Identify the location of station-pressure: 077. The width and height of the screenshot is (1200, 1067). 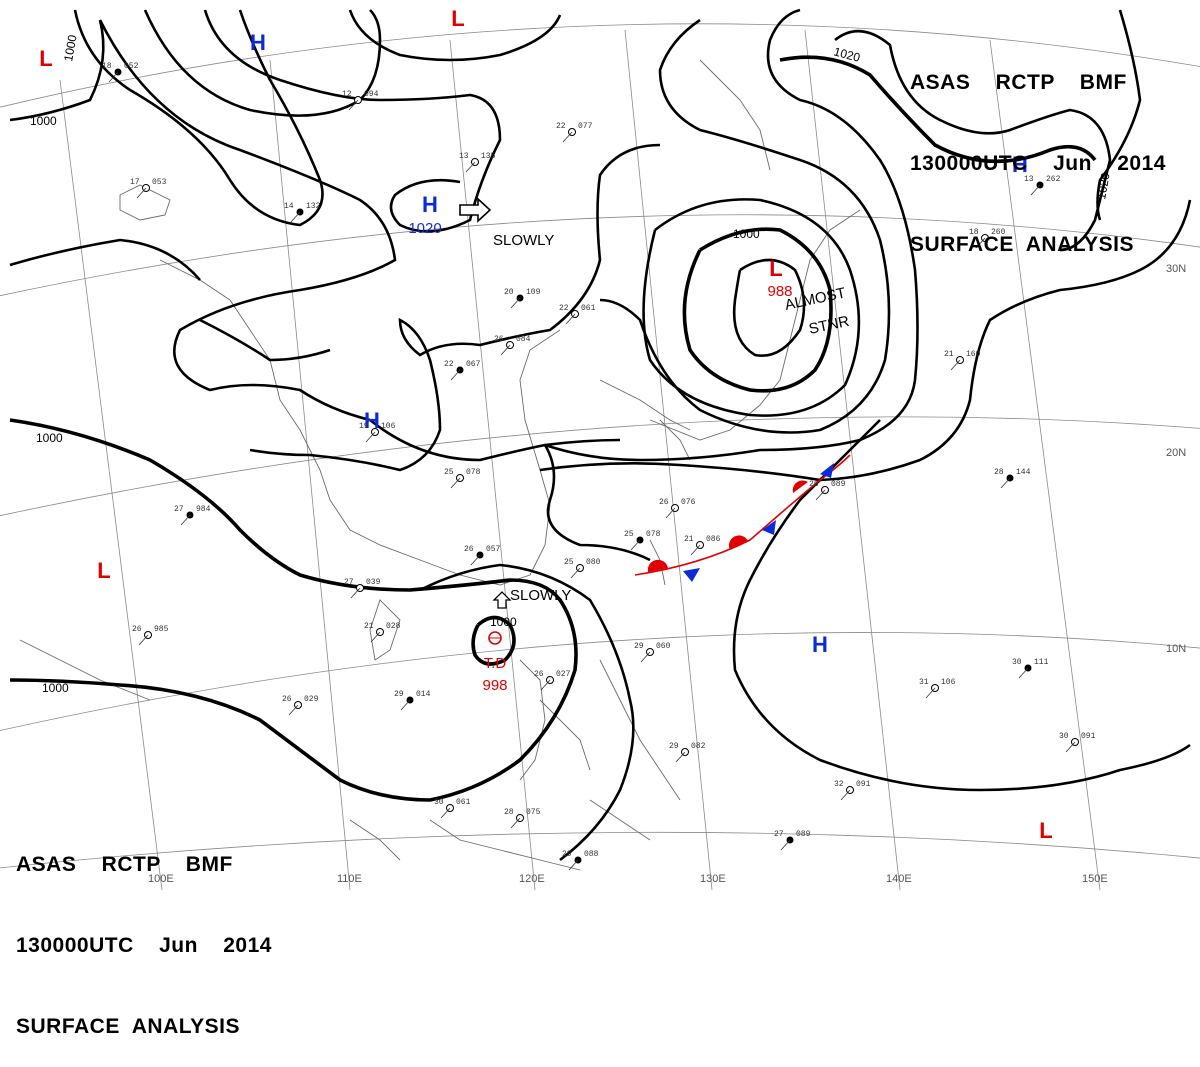
(585, 126).